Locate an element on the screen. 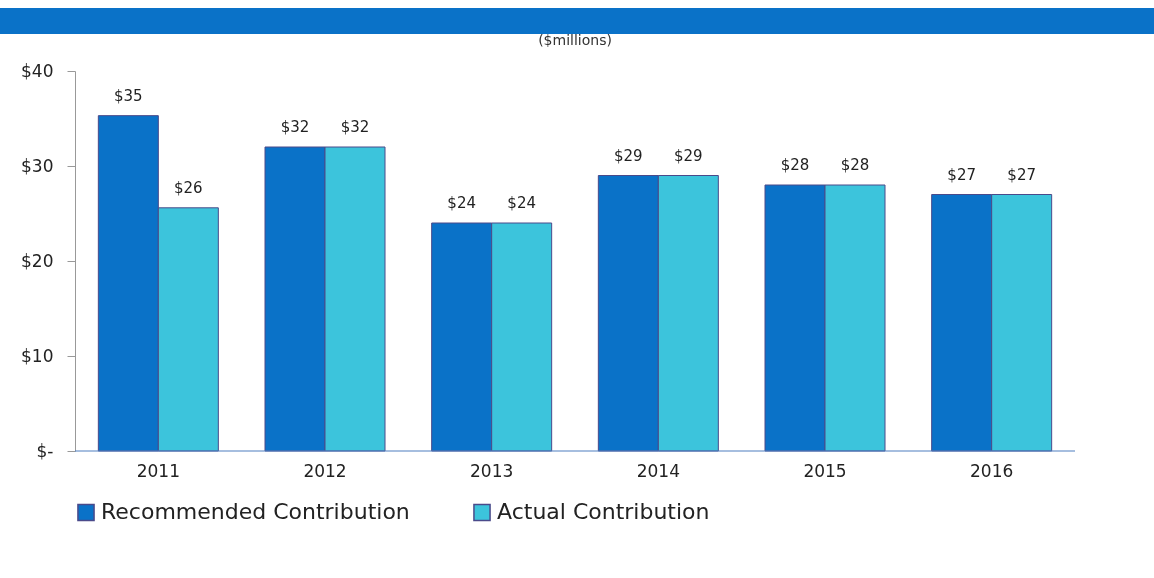  x-tick-label: 2016 is located at coordinates (992, 470).